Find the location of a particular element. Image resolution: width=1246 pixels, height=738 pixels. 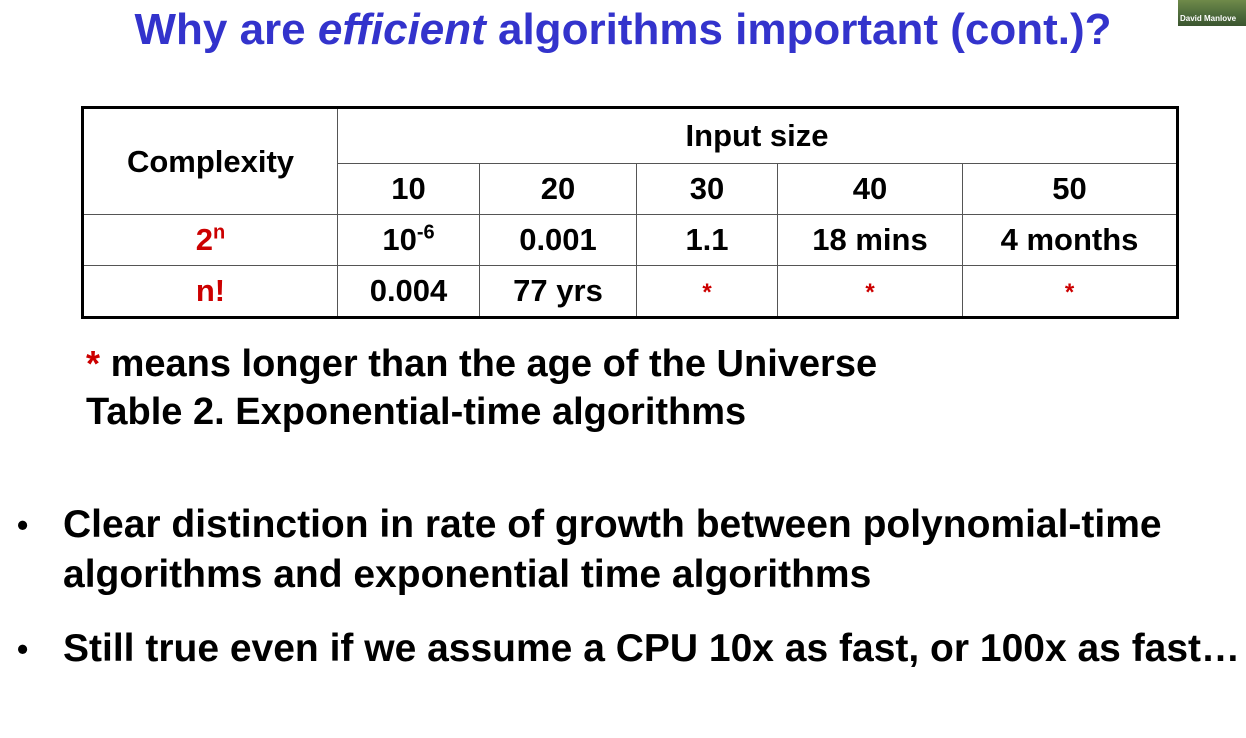

title-emphasis: efficient is located at coordinates (401, 29).